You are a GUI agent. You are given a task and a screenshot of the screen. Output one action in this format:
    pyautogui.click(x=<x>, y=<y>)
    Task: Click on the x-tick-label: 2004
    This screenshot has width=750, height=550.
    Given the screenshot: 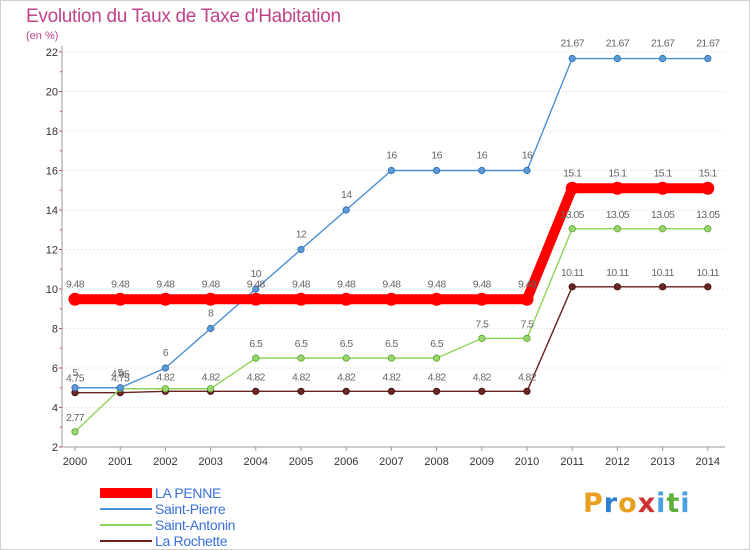 What is the action you would take?
    pyautogui.click(x=256, y=462)
    